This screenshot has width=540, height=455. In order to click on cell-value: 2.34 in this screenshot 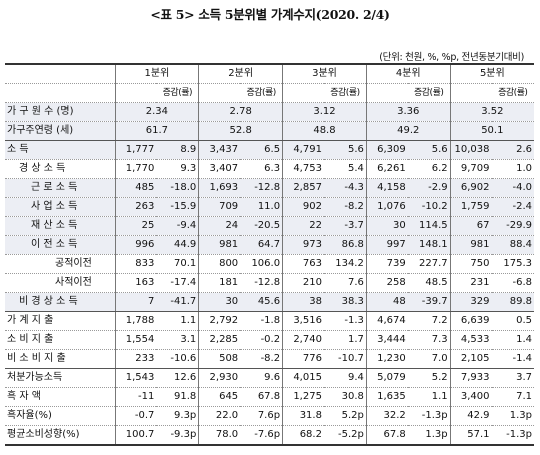, I will do `click(156, 112)`.